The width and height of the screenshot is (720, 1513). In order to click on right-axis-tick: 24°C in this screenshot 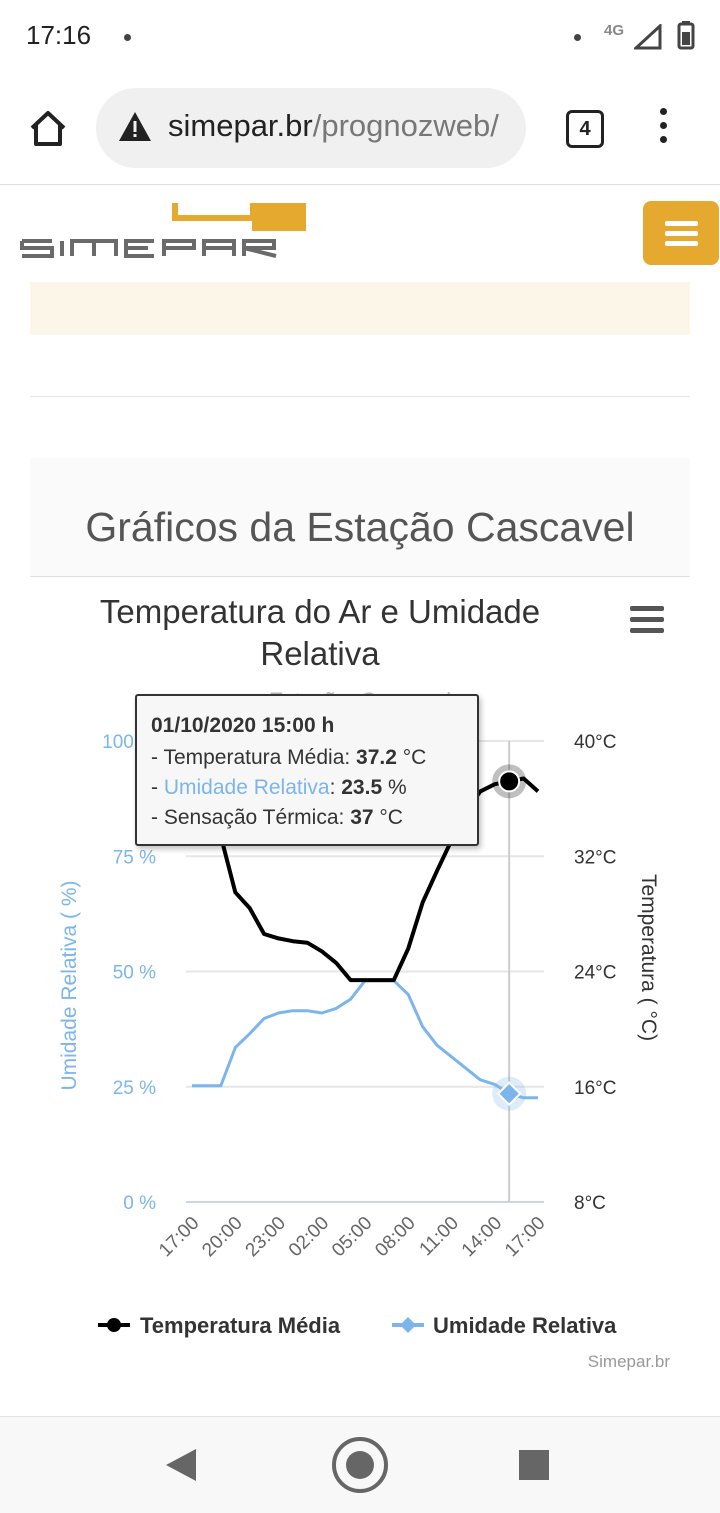, I will do `click(595, 973)`.